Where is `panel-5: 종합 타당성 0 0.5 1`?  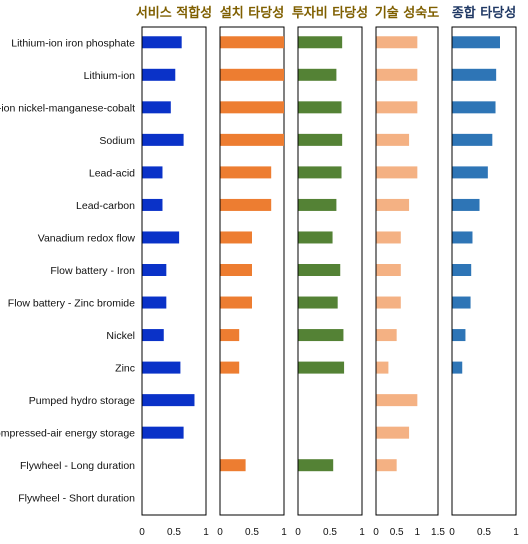 panel-5: 종합 타당성 0 0.5 1 is located at coordinates (484, 271).